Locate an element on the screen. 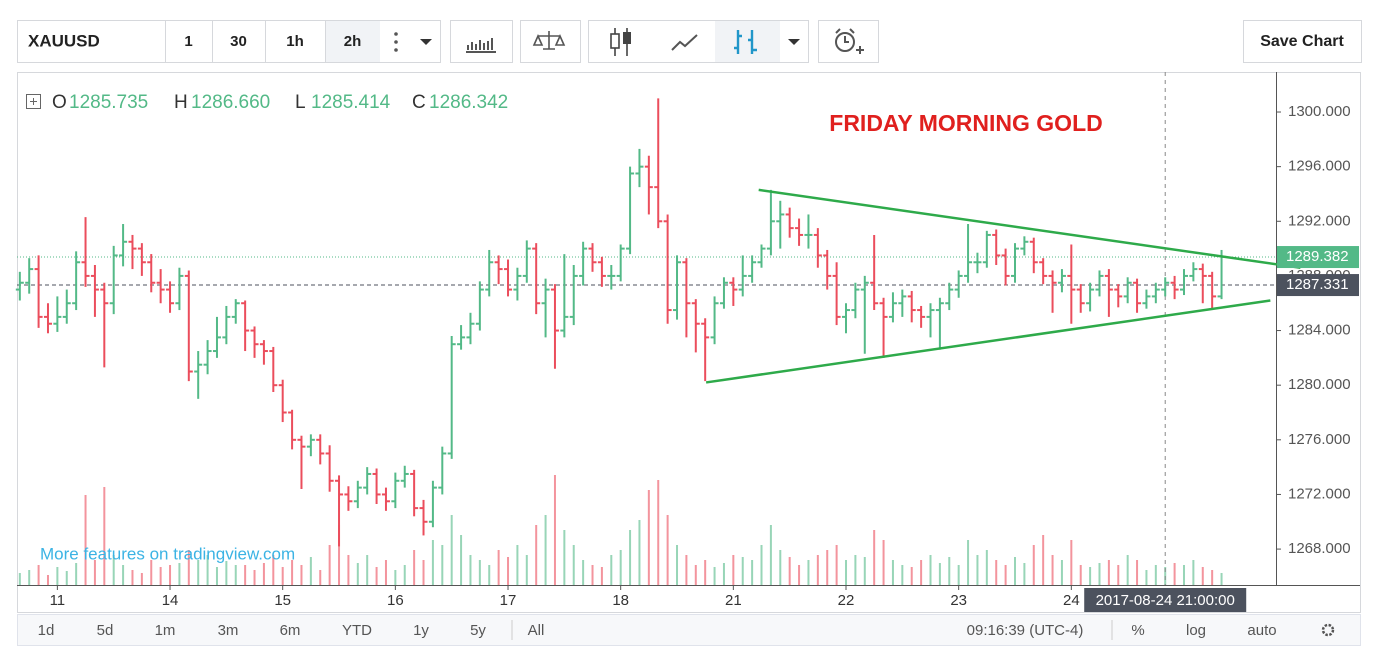 Image resolution: width=1375 pixels, height=647 pixels. watermark: More features on tradingview.com is located at coordinates (167, 553).